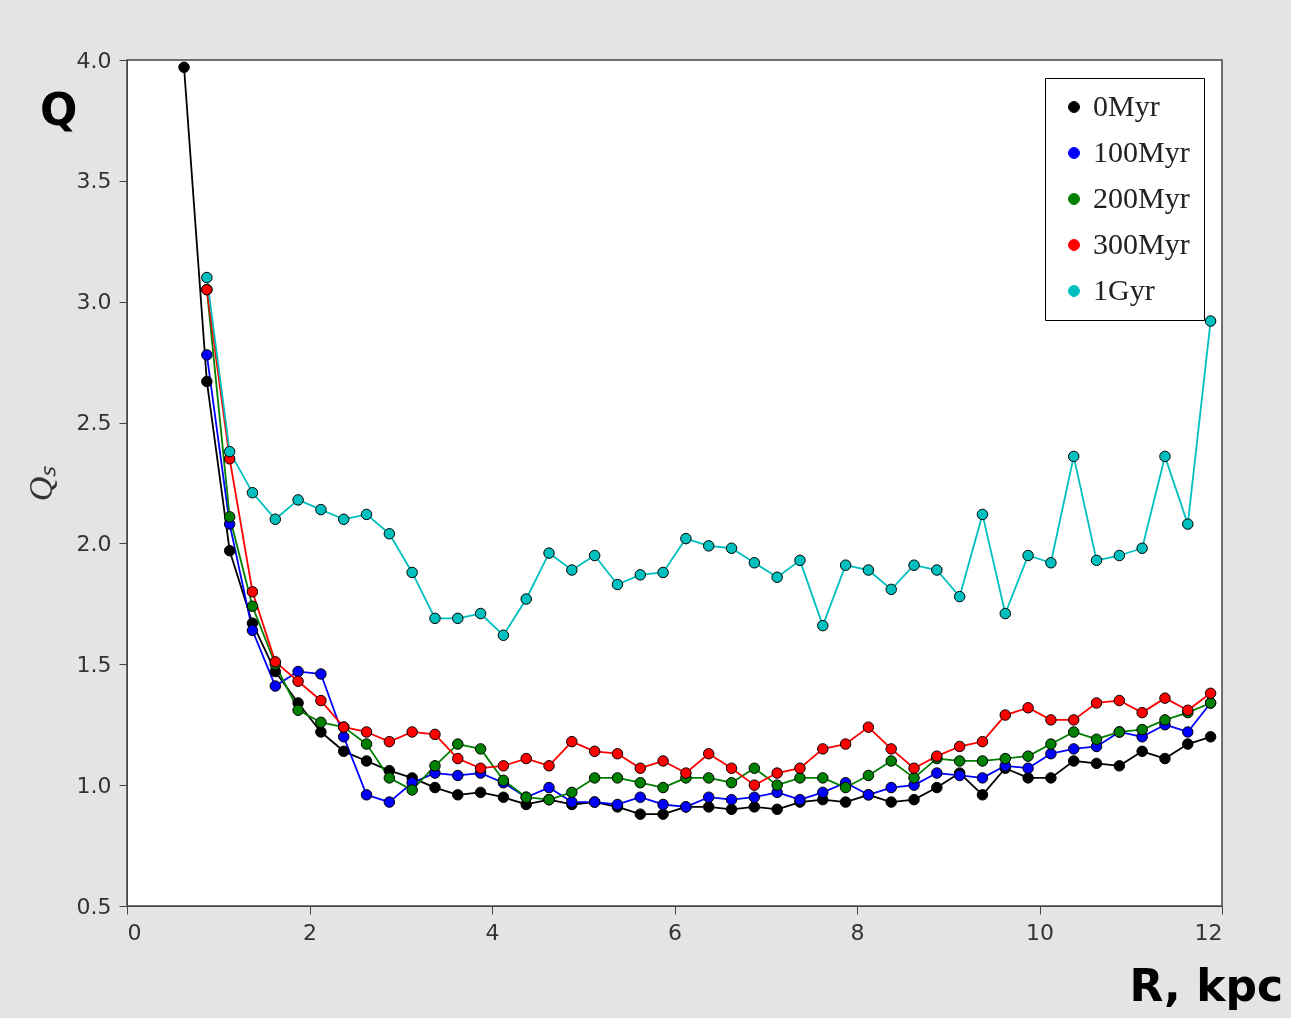 Image resolution: width=1291 pixels, height=1018 pixels. Describe the element at coordinates (94, 60) in the screenshot. I see `y-tick-label: 4.0` at that location.